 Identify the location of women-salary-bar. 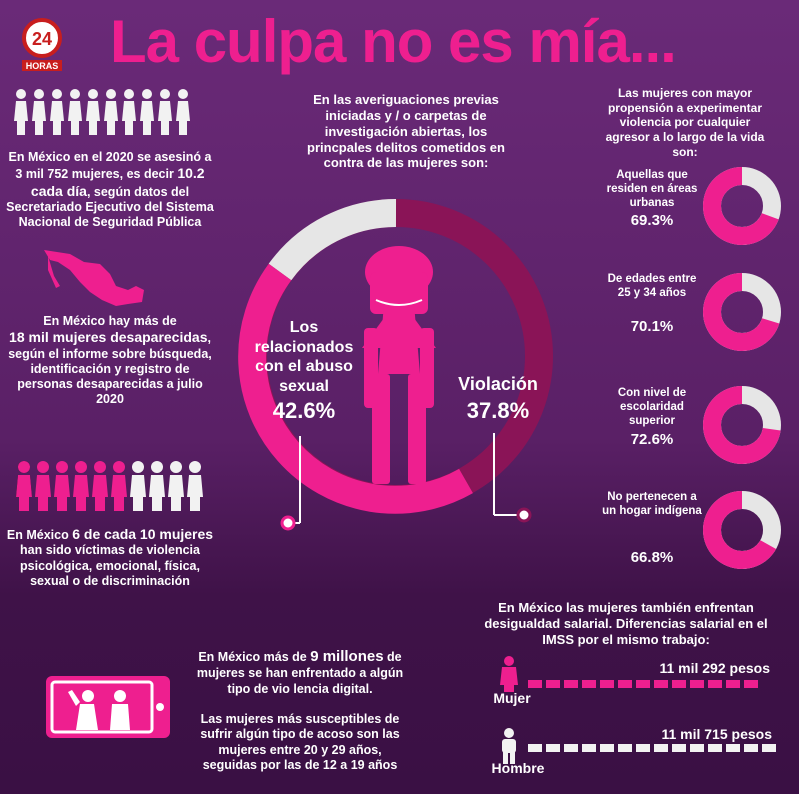
(643, 684).